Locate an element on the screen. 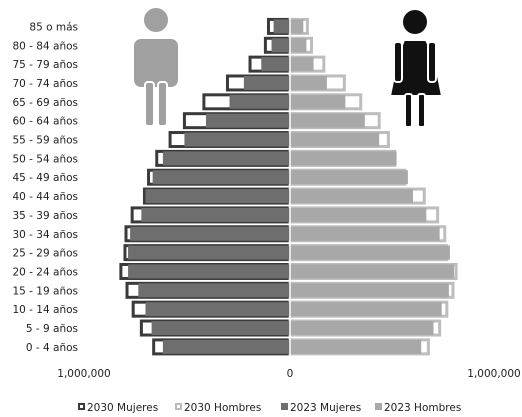 This screenshot has width=522, height=417. x-tick-label-left: 1,000,000 is located at coordinates (83, 374).